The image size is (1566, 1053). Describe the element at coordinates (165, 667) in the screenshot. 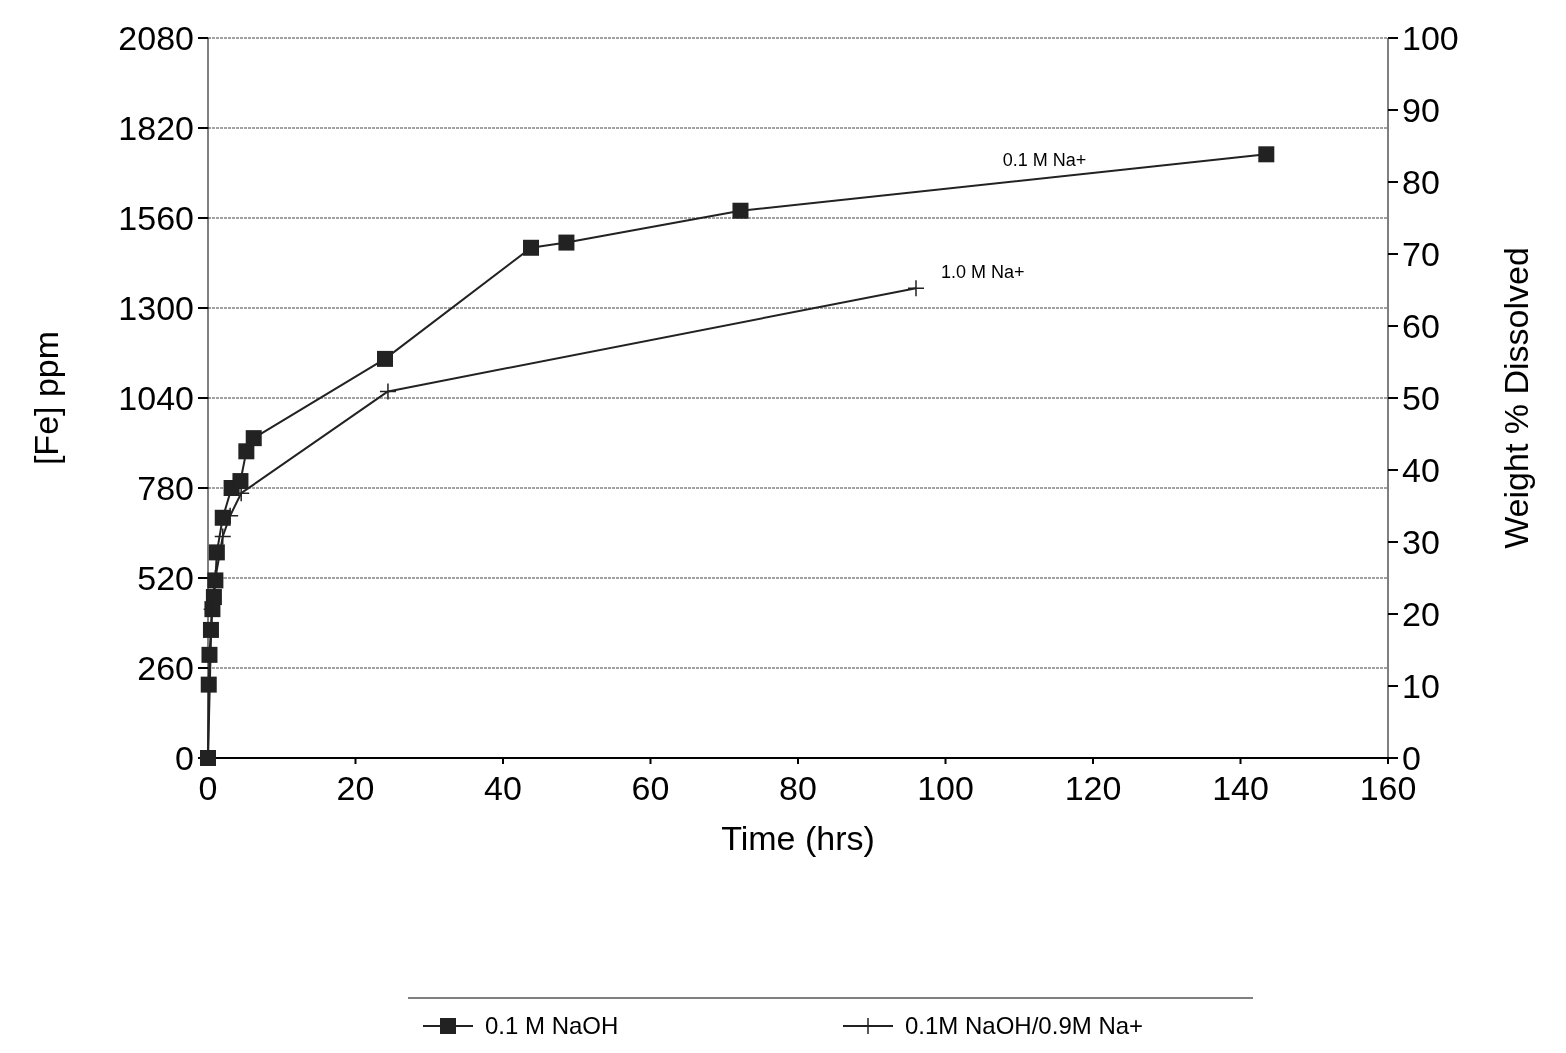

I see `y-tick-label: 260` at that location.